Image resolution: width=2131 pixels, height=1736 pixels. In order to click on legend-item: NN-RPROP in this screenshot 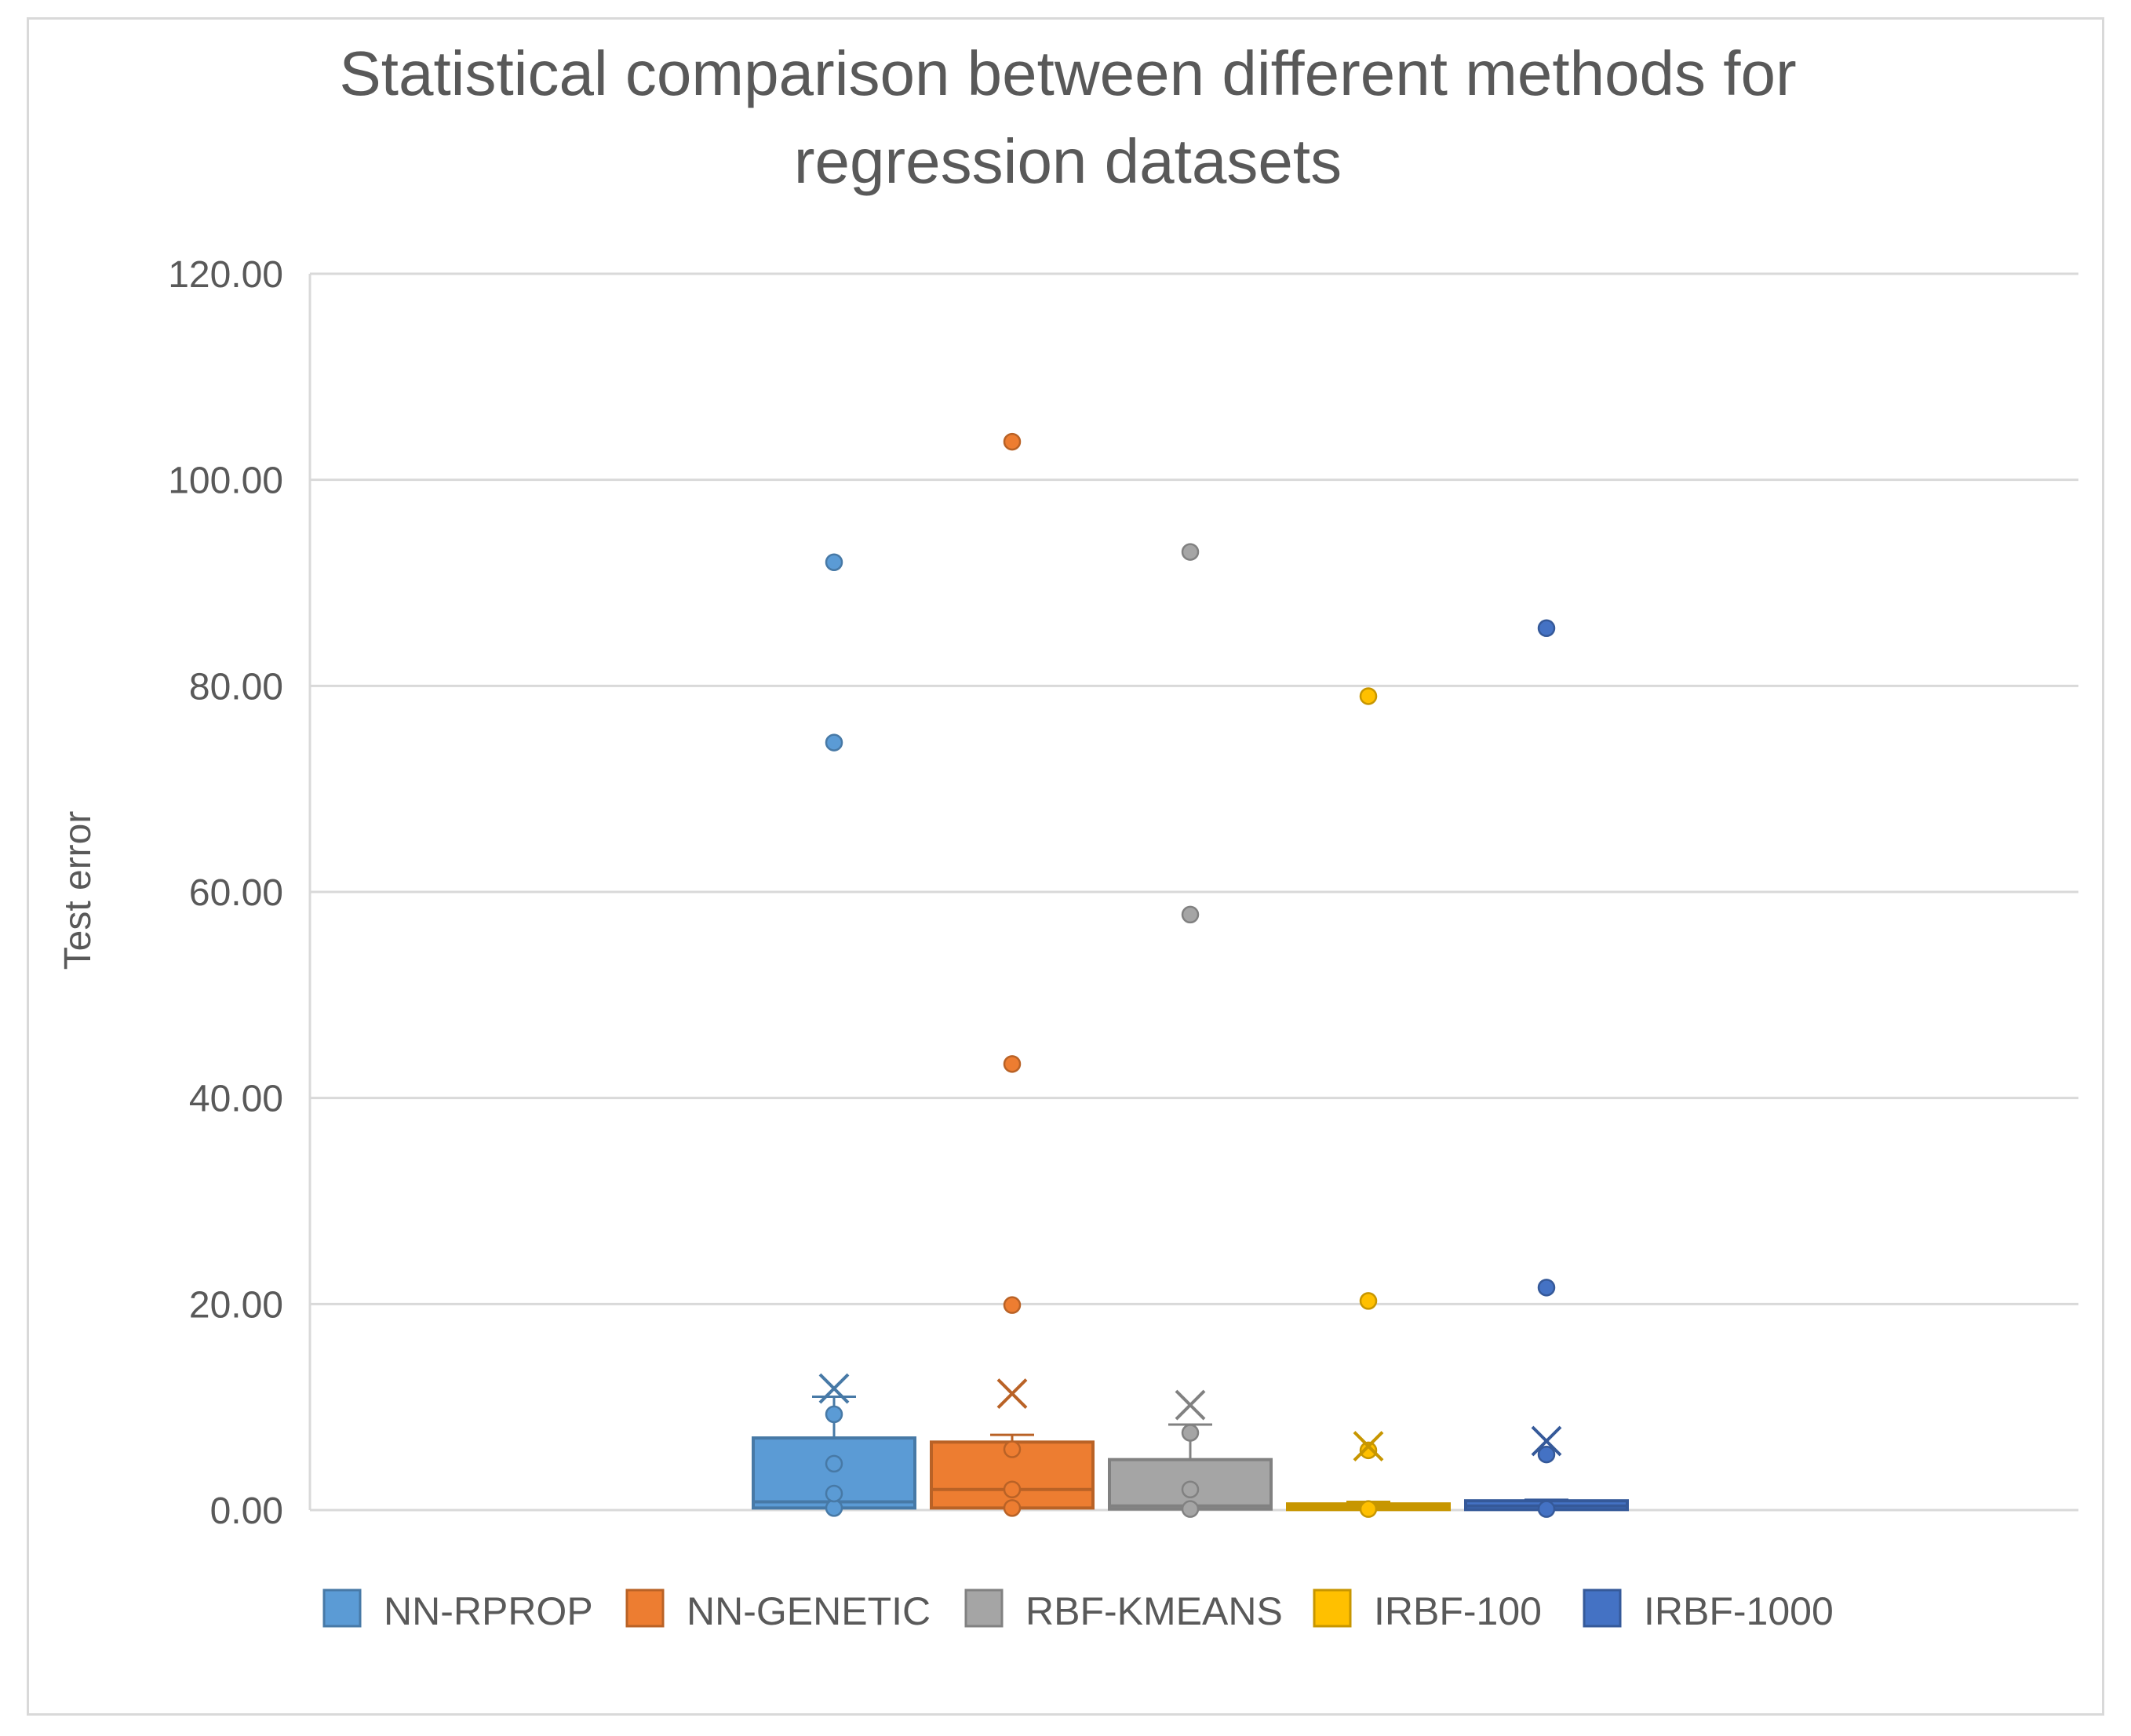, I will do `click(457, 1611)`.